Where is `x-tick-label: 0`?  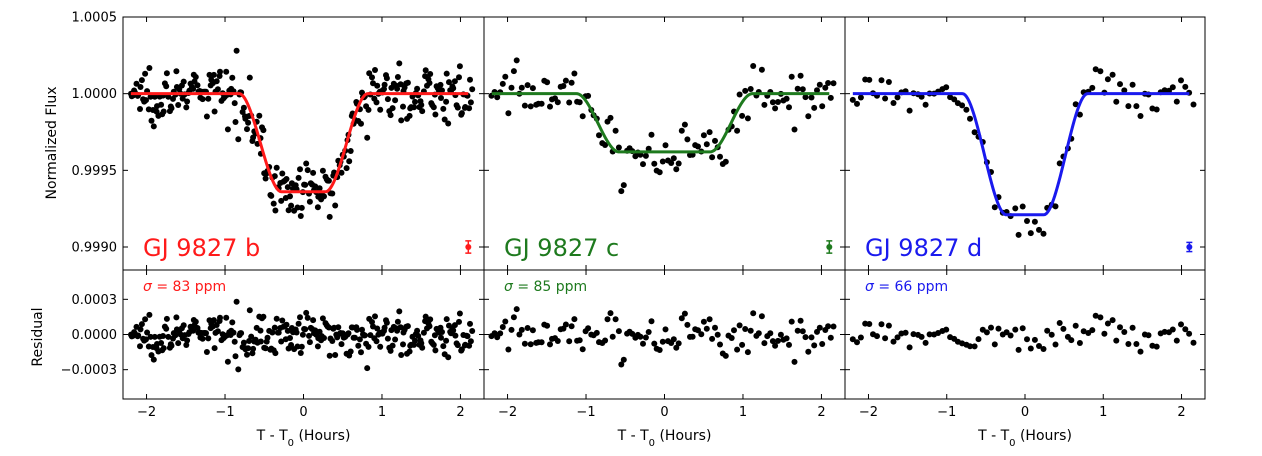 x-tick-label: 0 is located at coordinates (664, 412).